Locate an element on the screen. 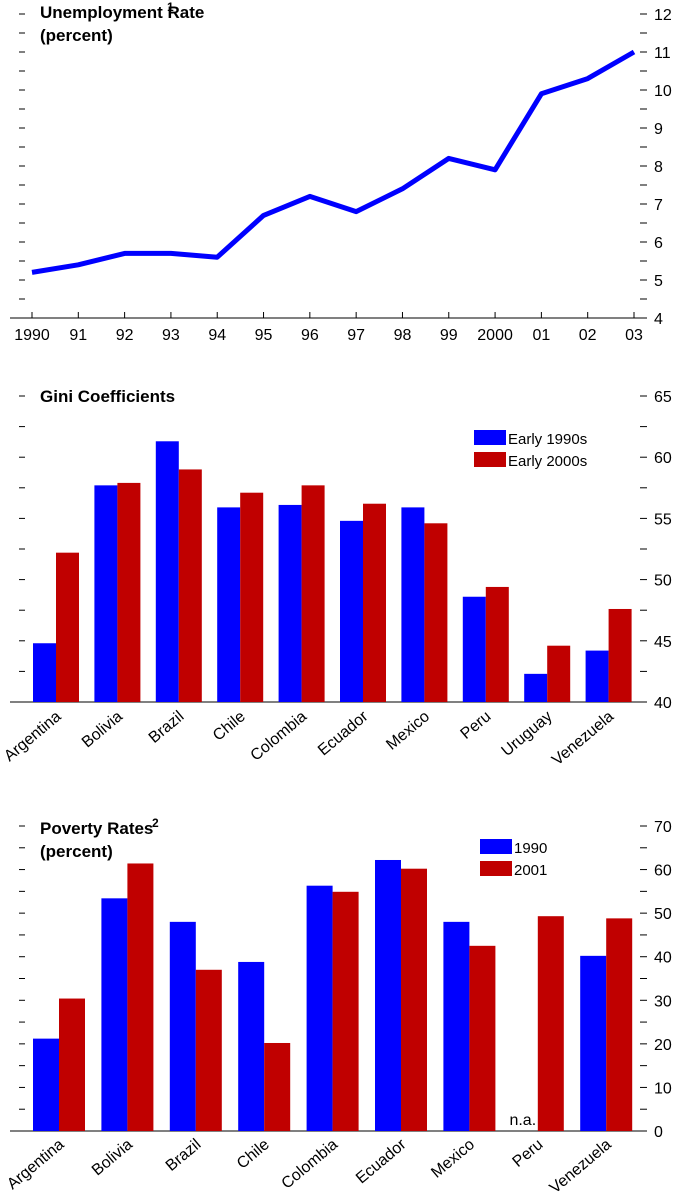 The height and width of the screenshot is (1199, 674). unemployment-y-tick-label: 10 is located at coordinates (663, 91).